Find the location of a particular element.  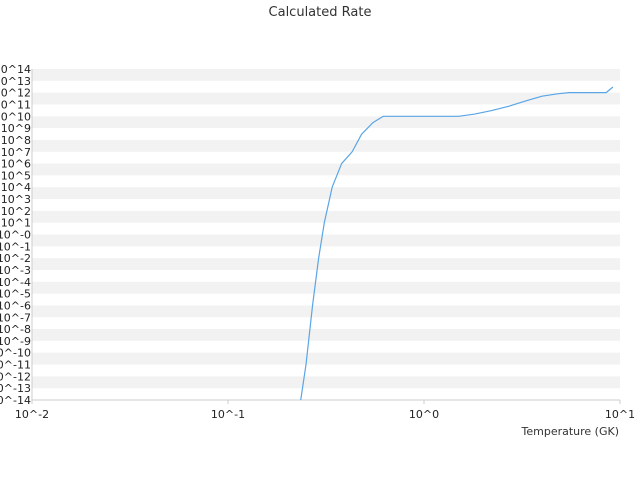

y-tick-label: 10^-9 is located at coordinates (15, 341).